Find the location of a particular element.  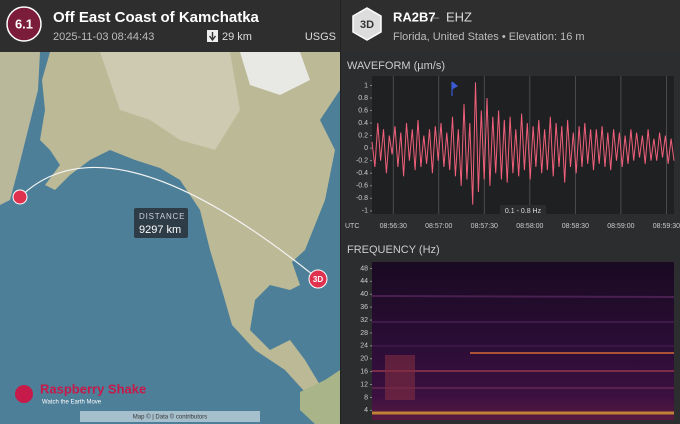

station-marker-label: 3D is located at coordinates (318, 279).